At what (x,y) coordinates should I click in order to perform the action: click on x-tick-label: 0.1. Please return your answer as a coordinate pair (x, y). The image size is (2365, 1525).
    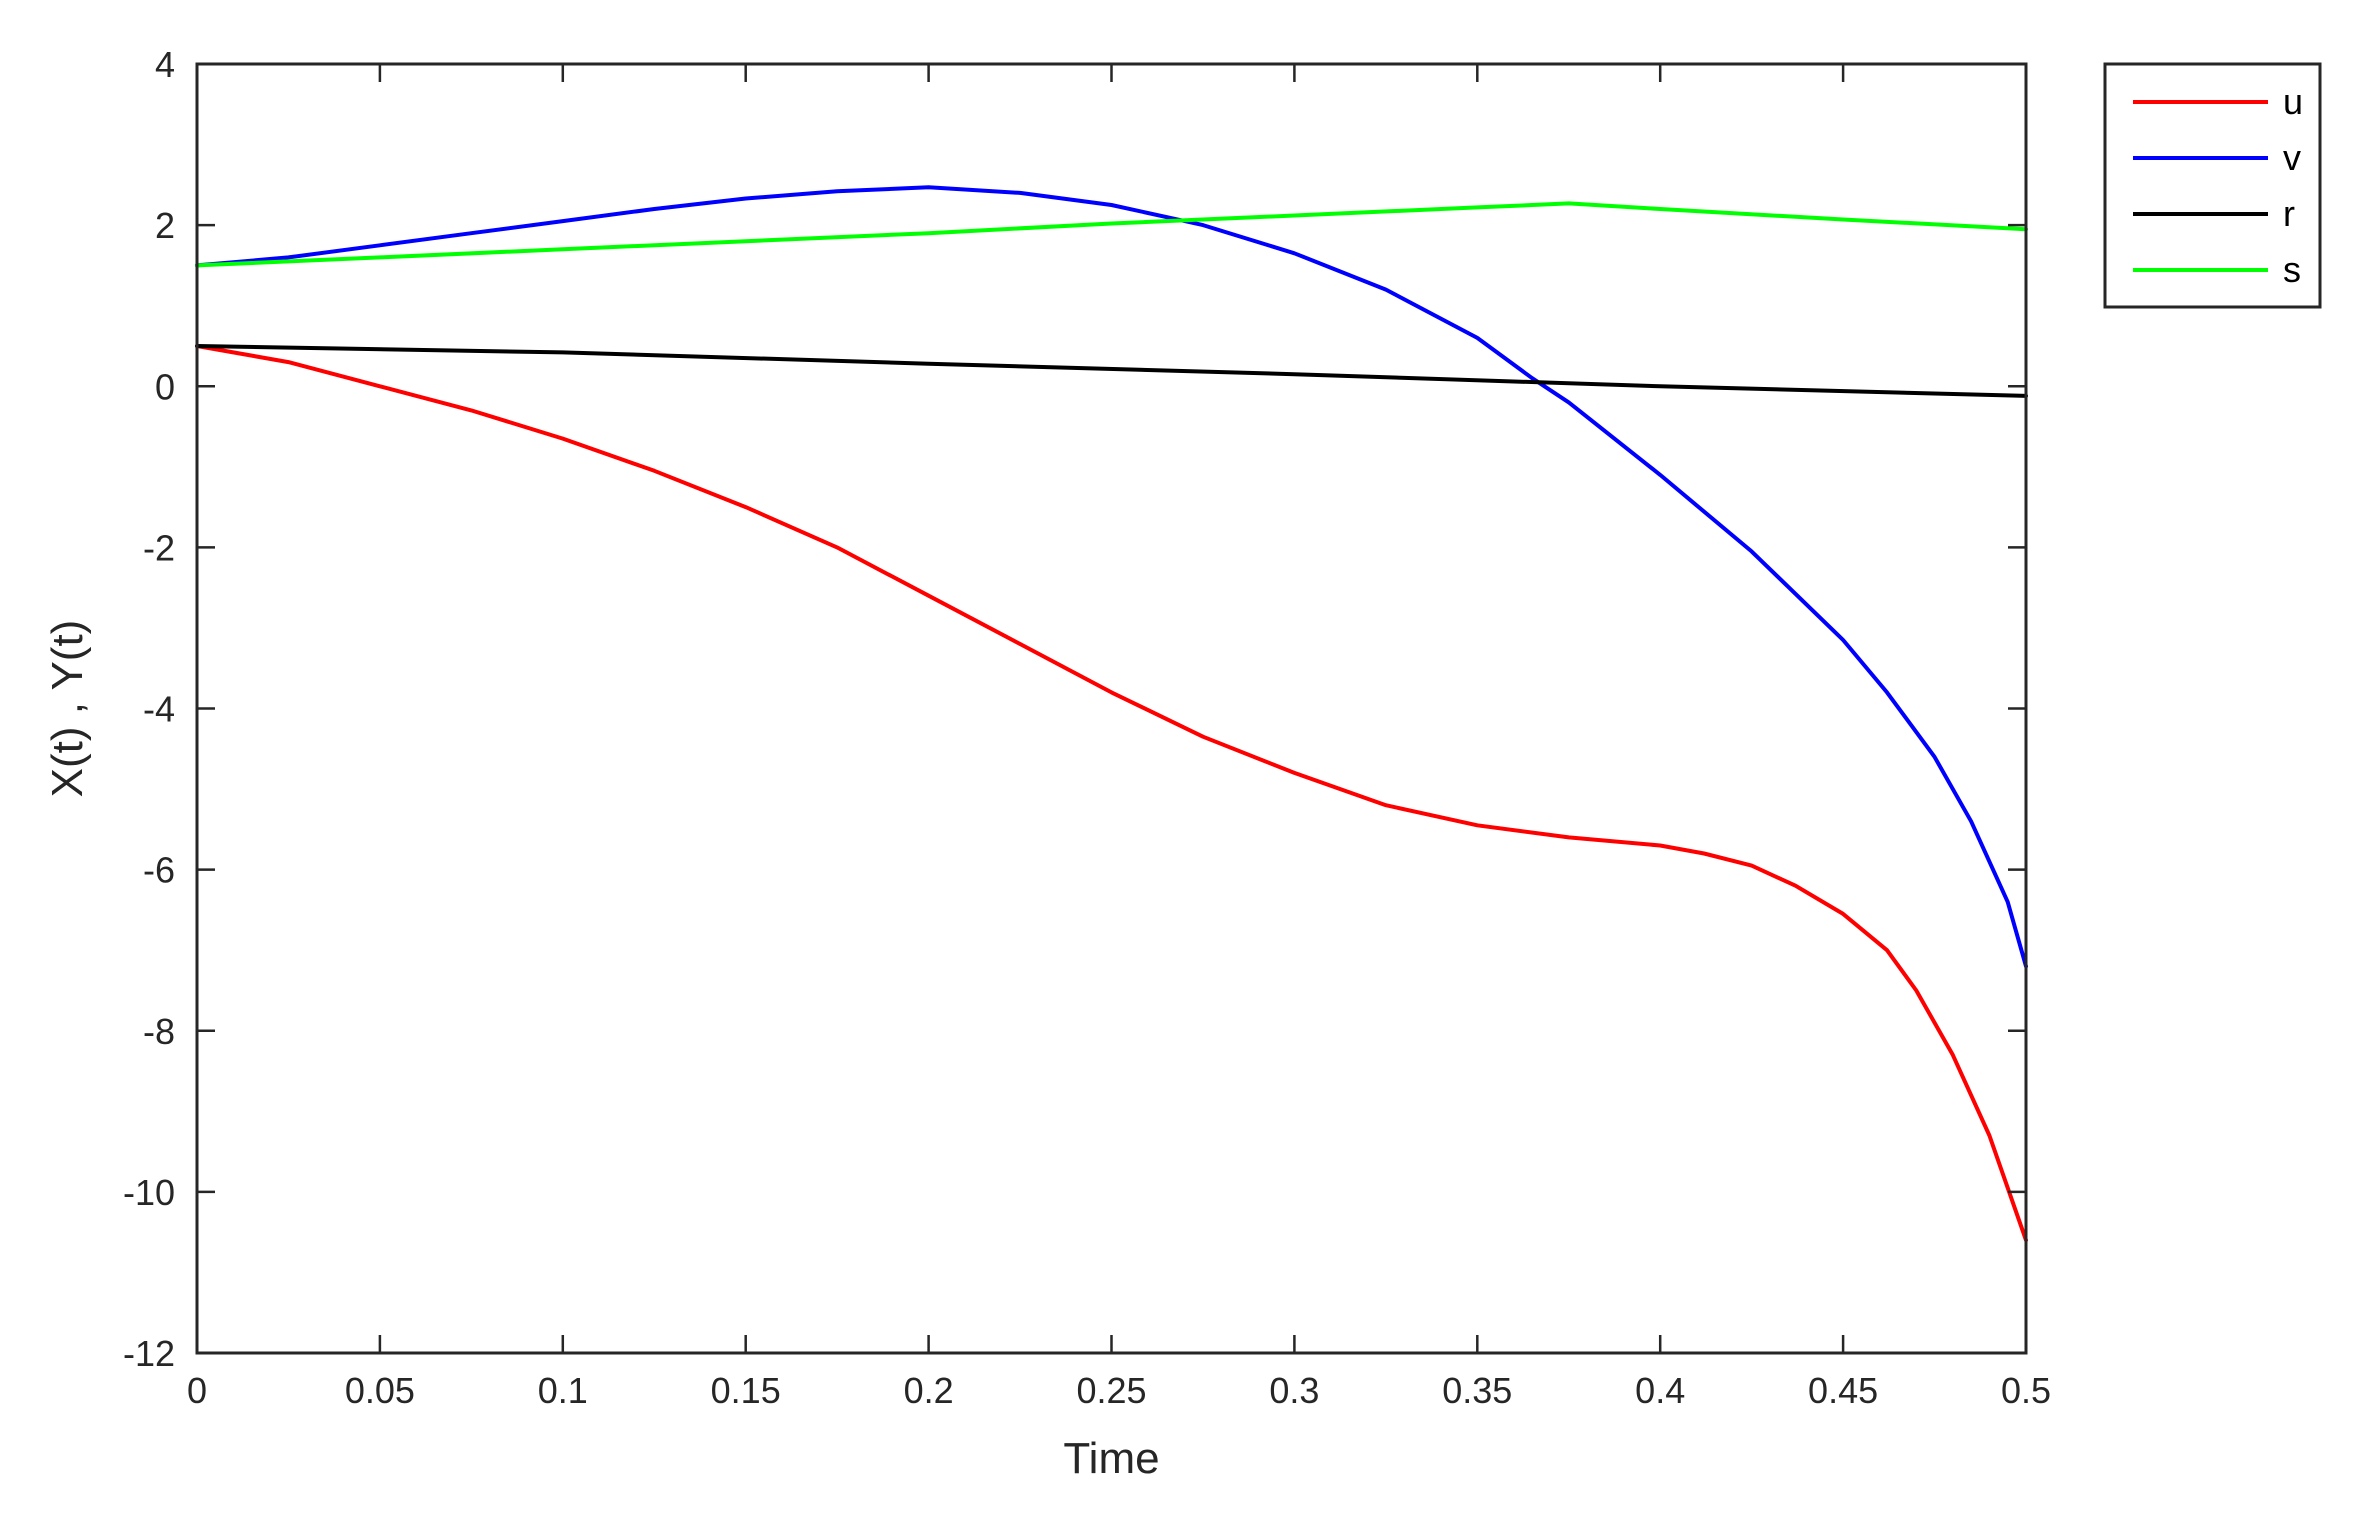
    Looking at the image, I should click on (563, 1390).